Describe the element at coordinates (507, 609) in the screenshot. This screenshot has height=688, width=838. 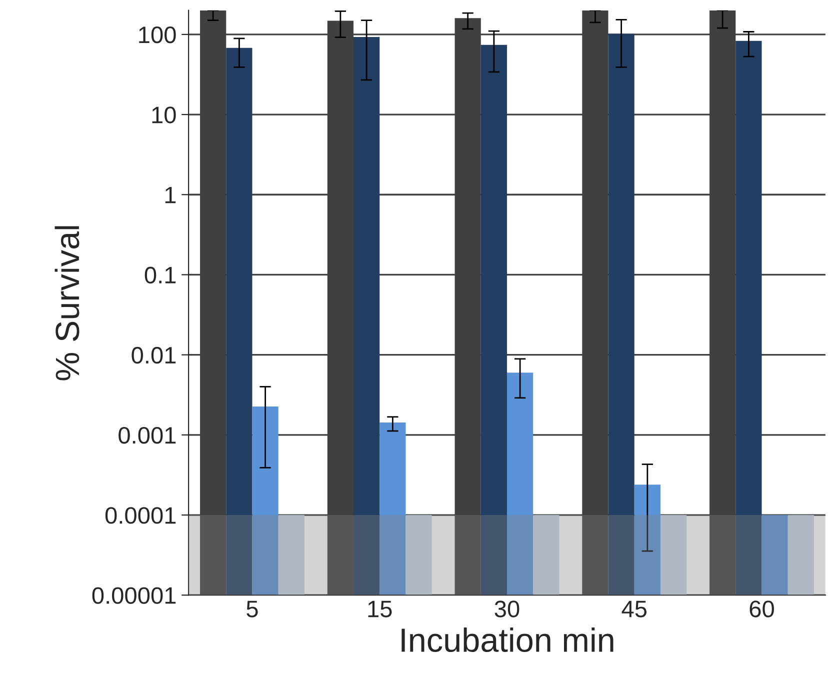
I see `x-tick-label: 30` at that location.